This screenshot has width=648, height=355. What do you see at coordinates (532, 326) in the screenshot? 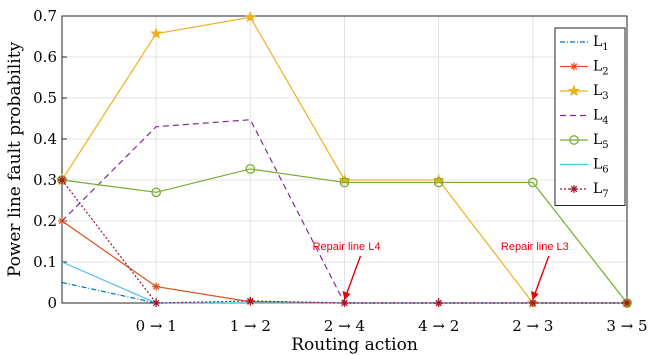
I see `x-tick-label: 2 → 3` at bounding box center [532, 326].